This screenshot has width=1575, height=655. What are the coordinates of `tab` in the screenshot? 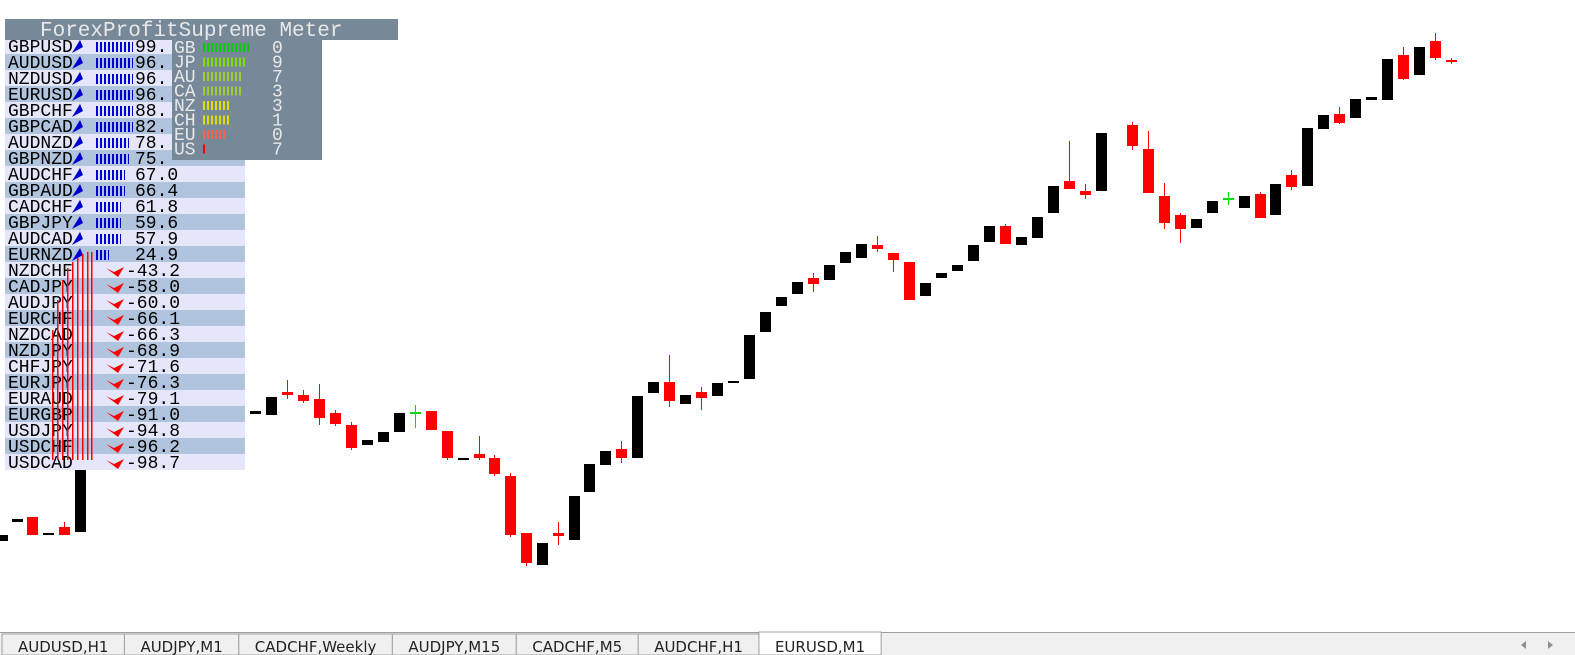 It's located at (820, 643).